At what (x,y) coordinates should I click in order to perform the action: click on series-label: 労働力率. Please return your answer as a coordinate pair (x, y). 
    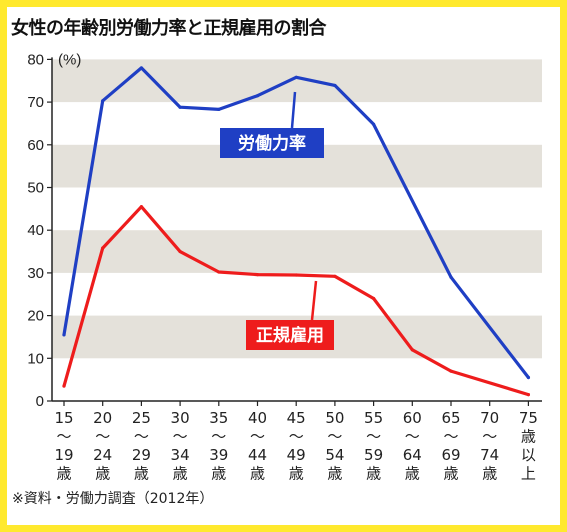
    Looking at the image, I should click on (272, 143).